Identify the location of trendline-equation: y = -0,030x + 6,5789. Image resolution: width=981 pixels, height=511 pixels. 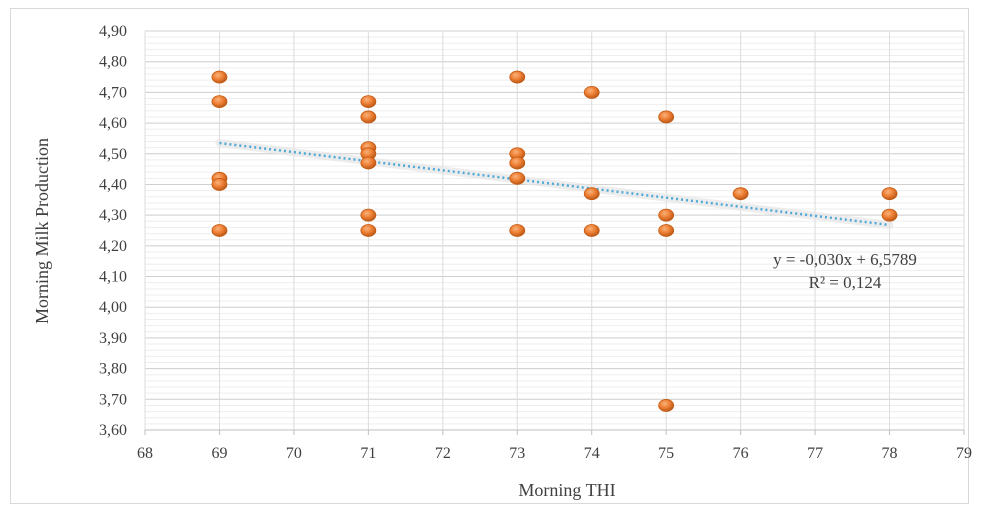
(845, 259).